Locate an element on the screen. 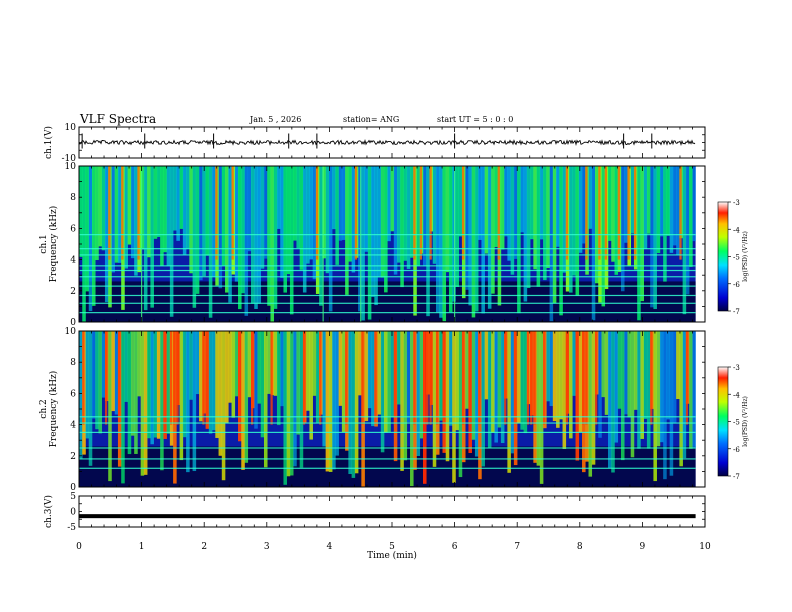  spectrogram-line is located at coordinates (323, 244).